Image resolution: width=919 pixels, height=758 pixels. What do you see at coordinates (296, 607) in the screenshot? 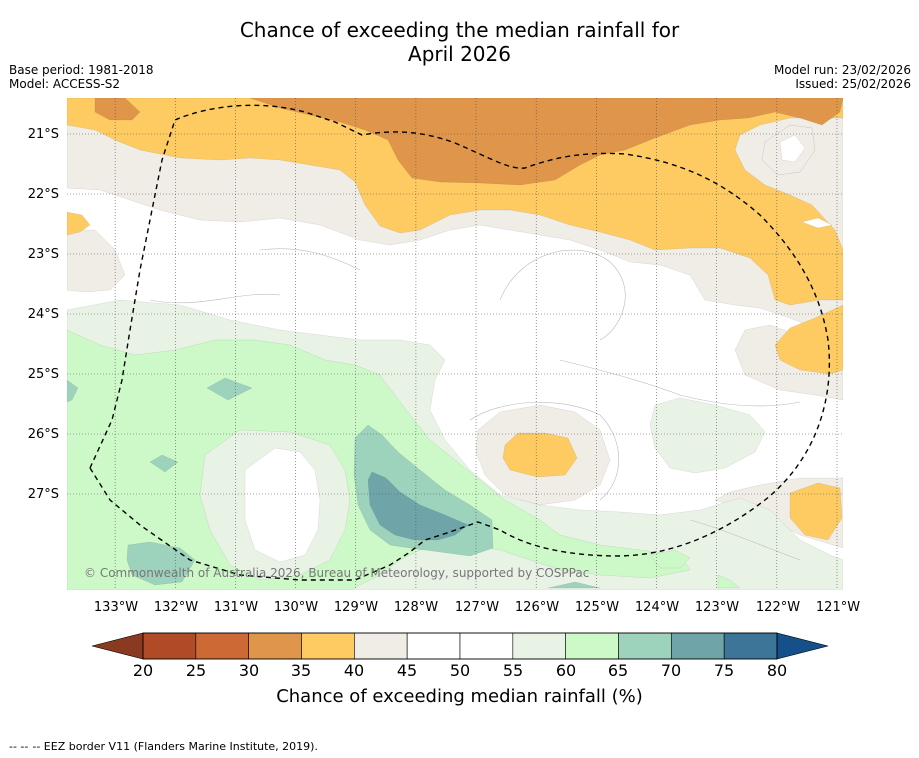
I see `lon-label: 130°W` at bounding box center [296, 607].